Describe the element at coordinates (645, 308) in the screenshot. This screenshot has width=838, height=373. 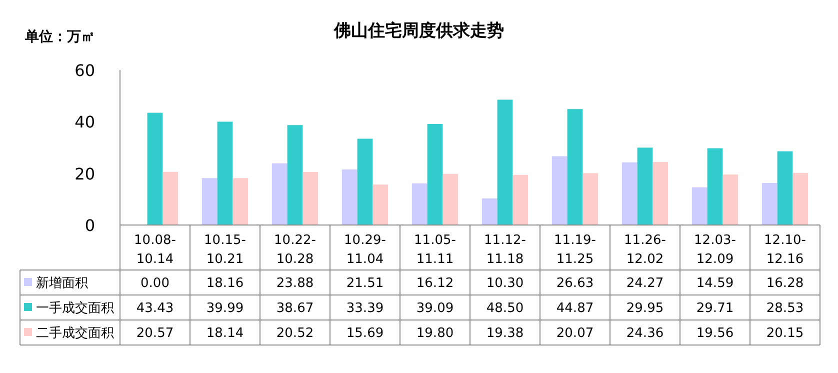
I see `data-label: 29.95` at that location.